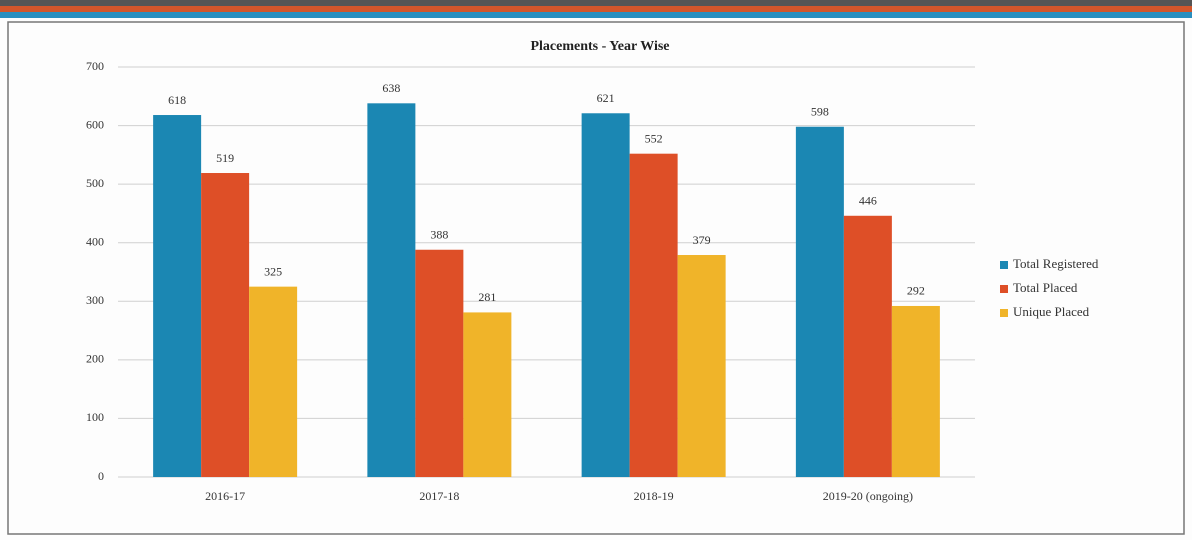 The height and width of the screenshot is (540, 1192). Describe the element at coordinates (1051, 311) in the screenshot. I see `legend-text: Unique Placed` at that location.